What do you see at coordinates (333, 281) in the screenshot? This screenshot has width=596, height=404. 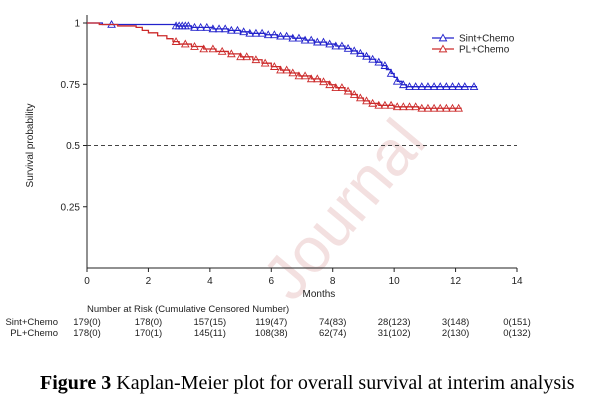 I see `x-tick-label: 8` at bounding box center [333, 281].